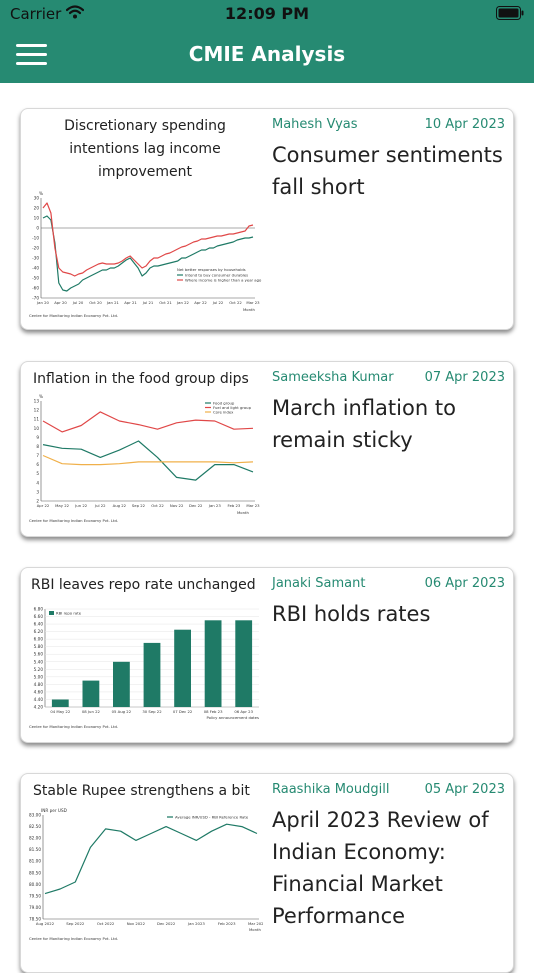 The image size is (534, 973). I want to click on chart-title: RBI leaves repo rate unchanged, so click(143, 585).